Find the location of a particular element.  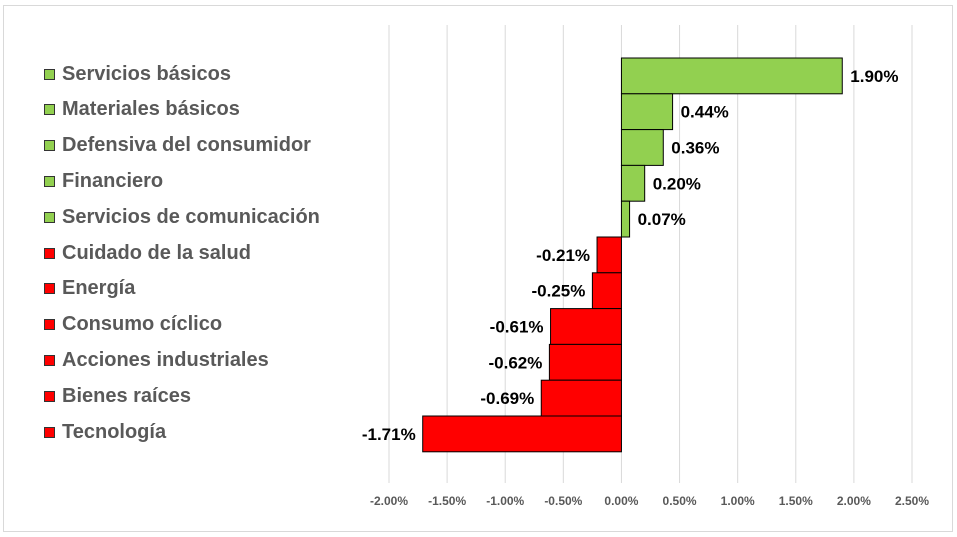

legend-item: Financiero is located at coordinates (103, 181).